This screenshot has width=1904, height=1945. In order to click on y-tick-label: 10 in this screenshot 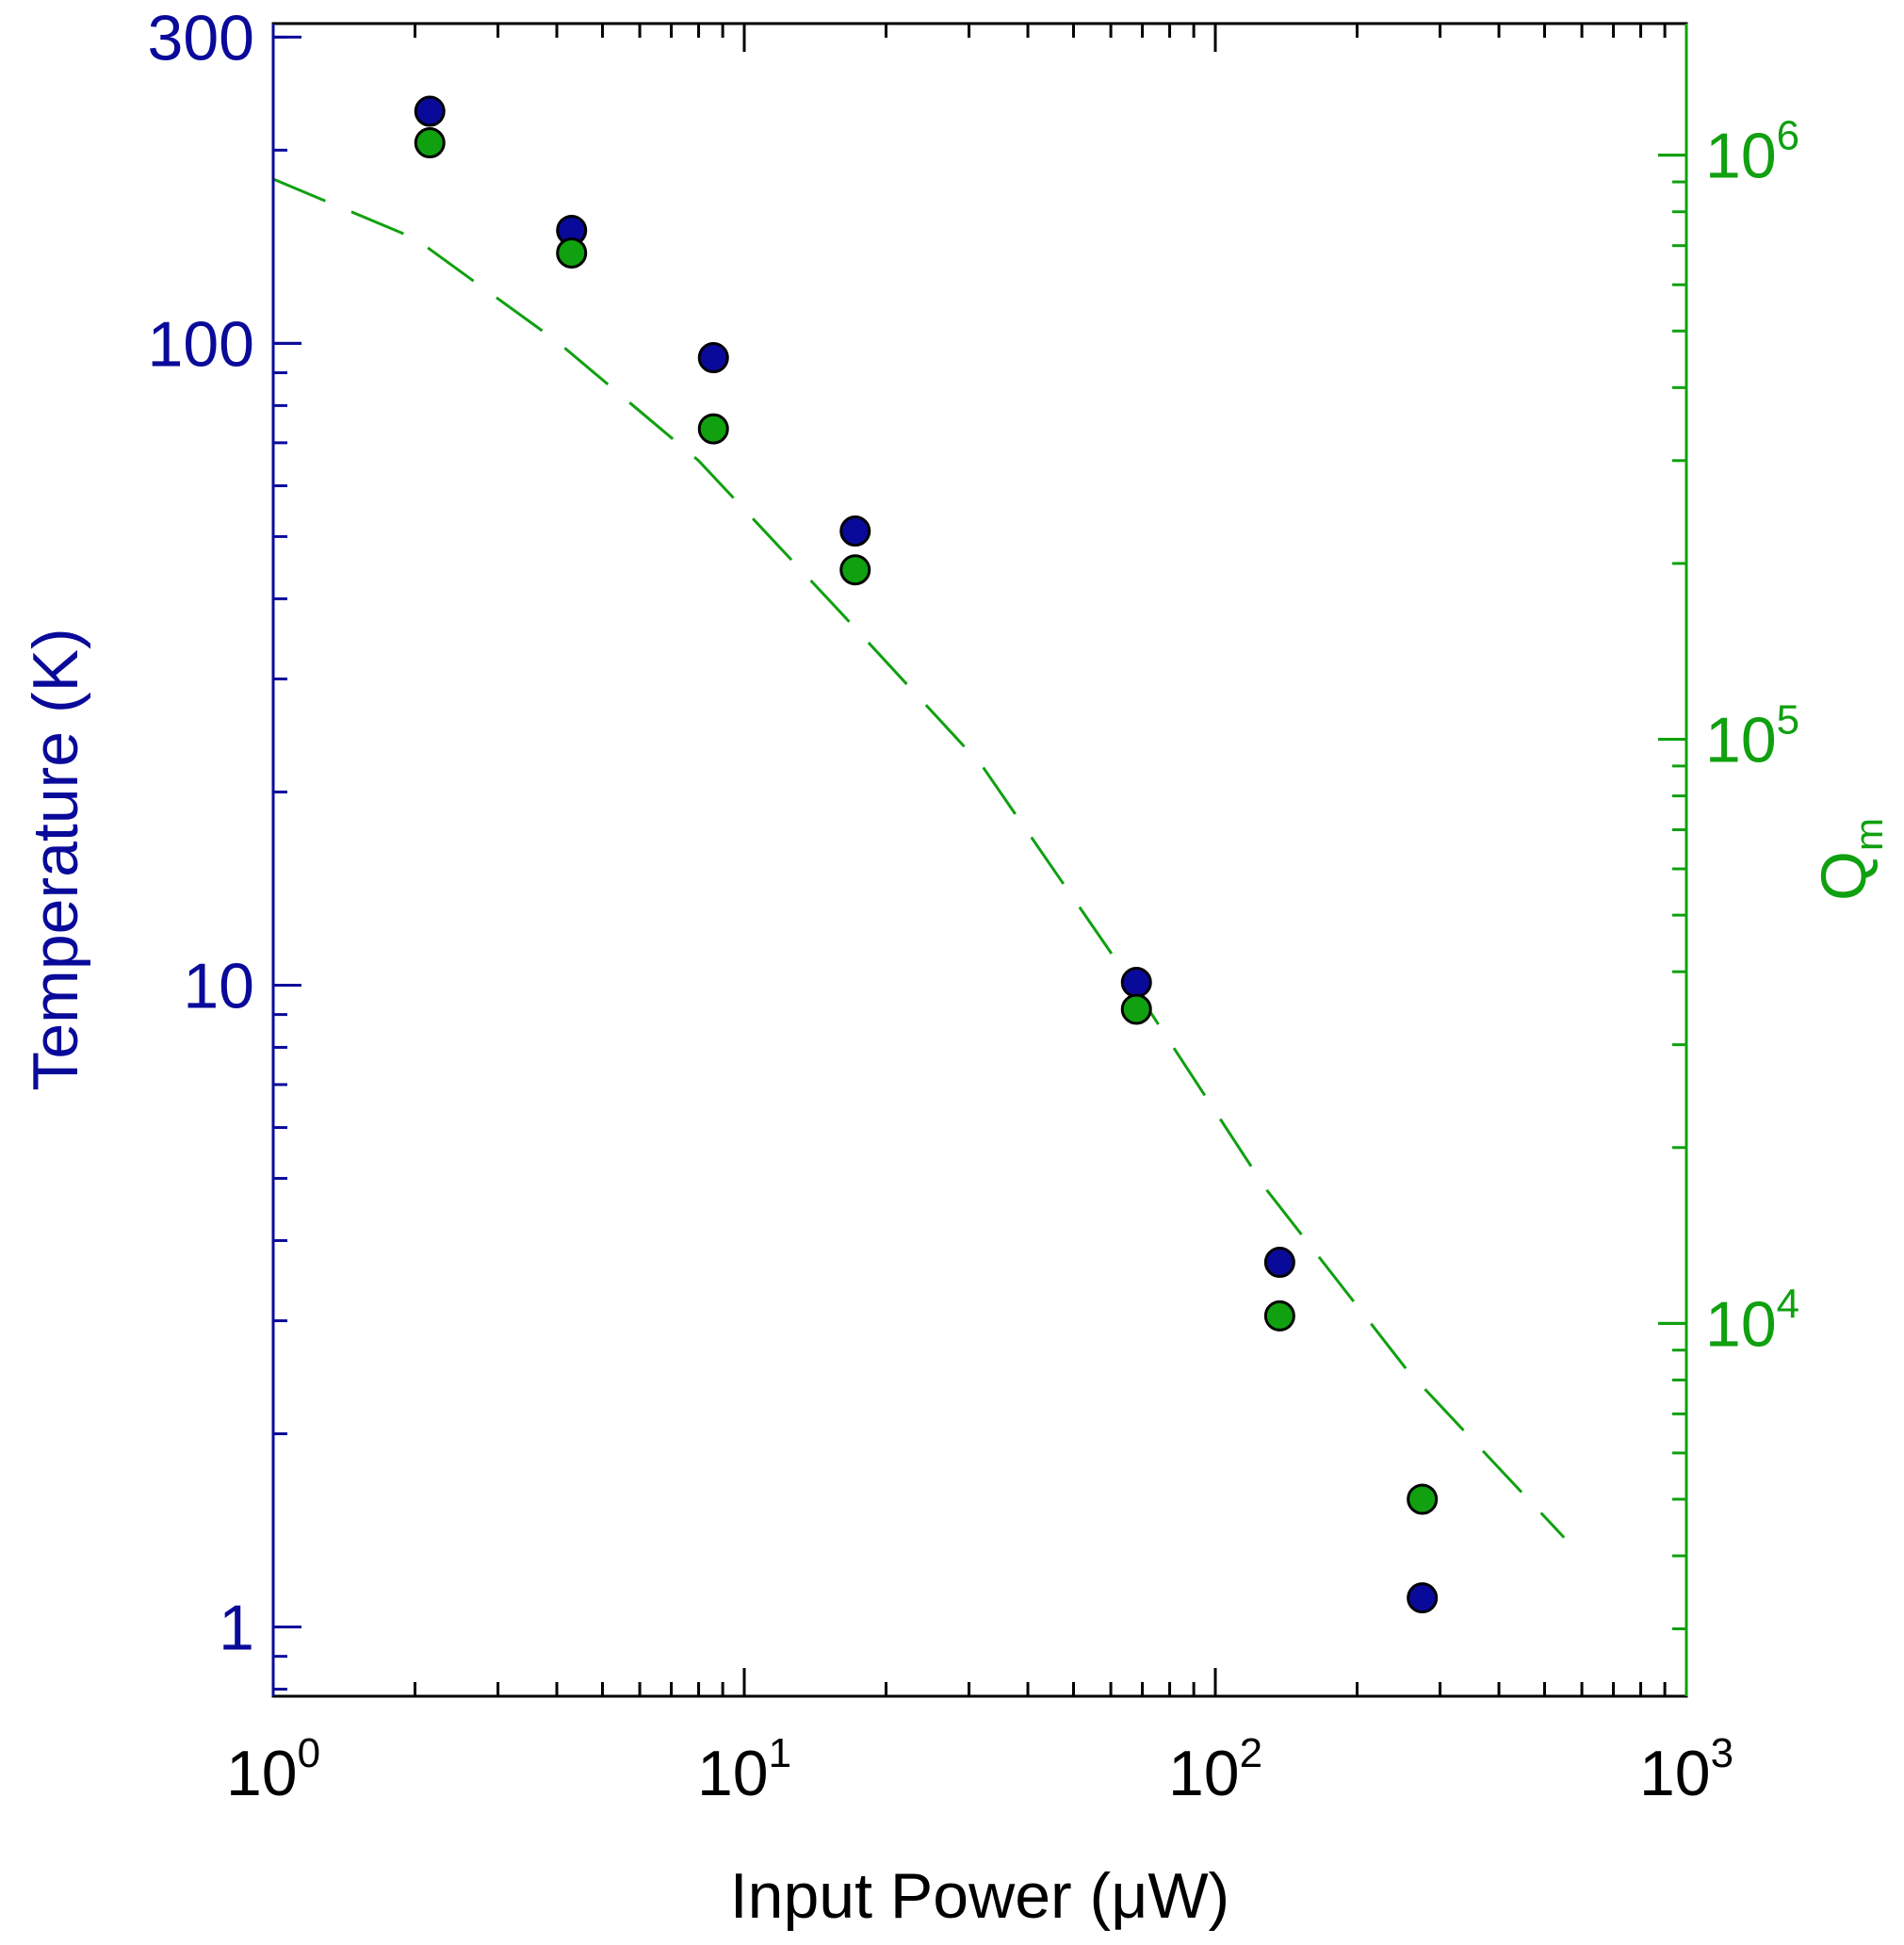, I will do `click(218, 986)`.